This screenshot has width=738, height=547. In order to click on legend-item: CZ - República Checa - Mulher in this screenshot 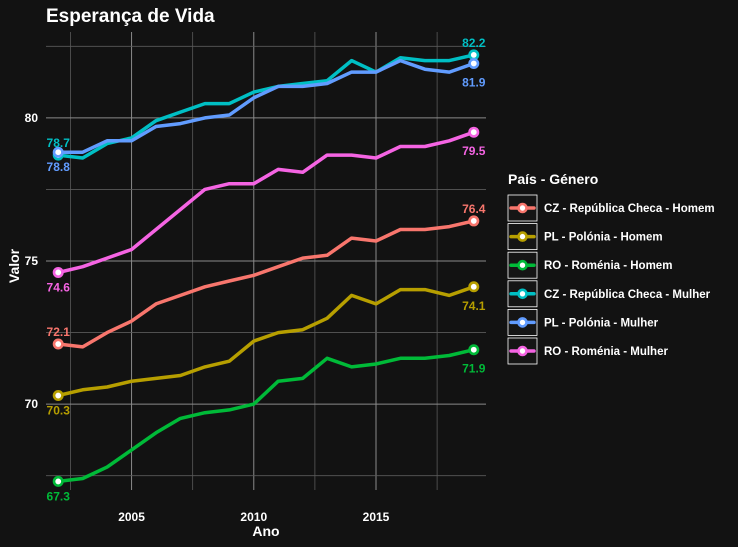, I will do `click(609, 294)`.